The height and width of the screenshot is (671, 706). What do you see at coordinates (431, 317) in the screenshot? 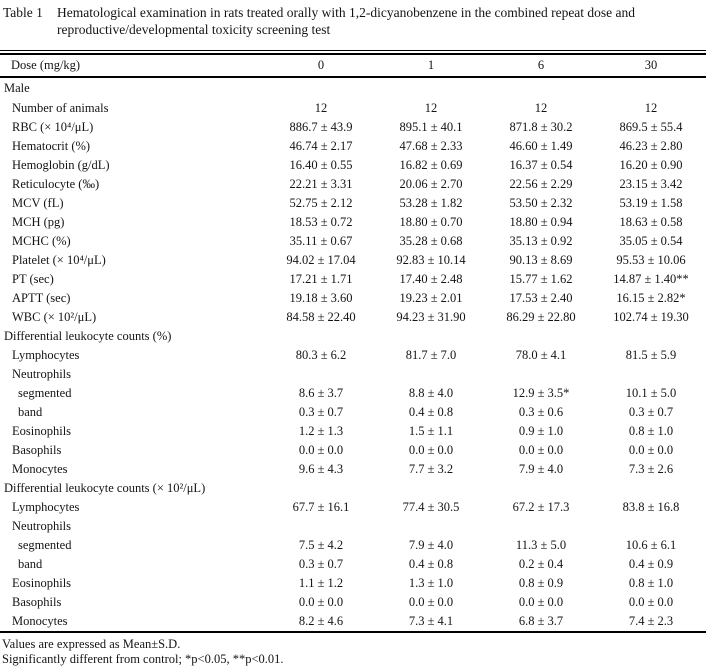
I see `cell-value: 94.23 ± 31.90` at bounding box center [431, 317].